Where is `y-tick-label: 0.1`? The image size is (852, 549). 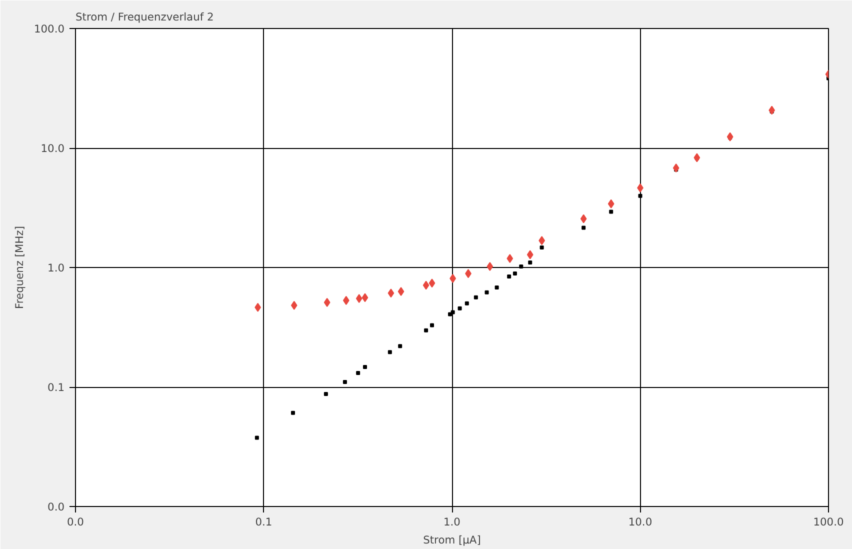 y-tick-label: 0.1 is located at coordinates (56, 387).